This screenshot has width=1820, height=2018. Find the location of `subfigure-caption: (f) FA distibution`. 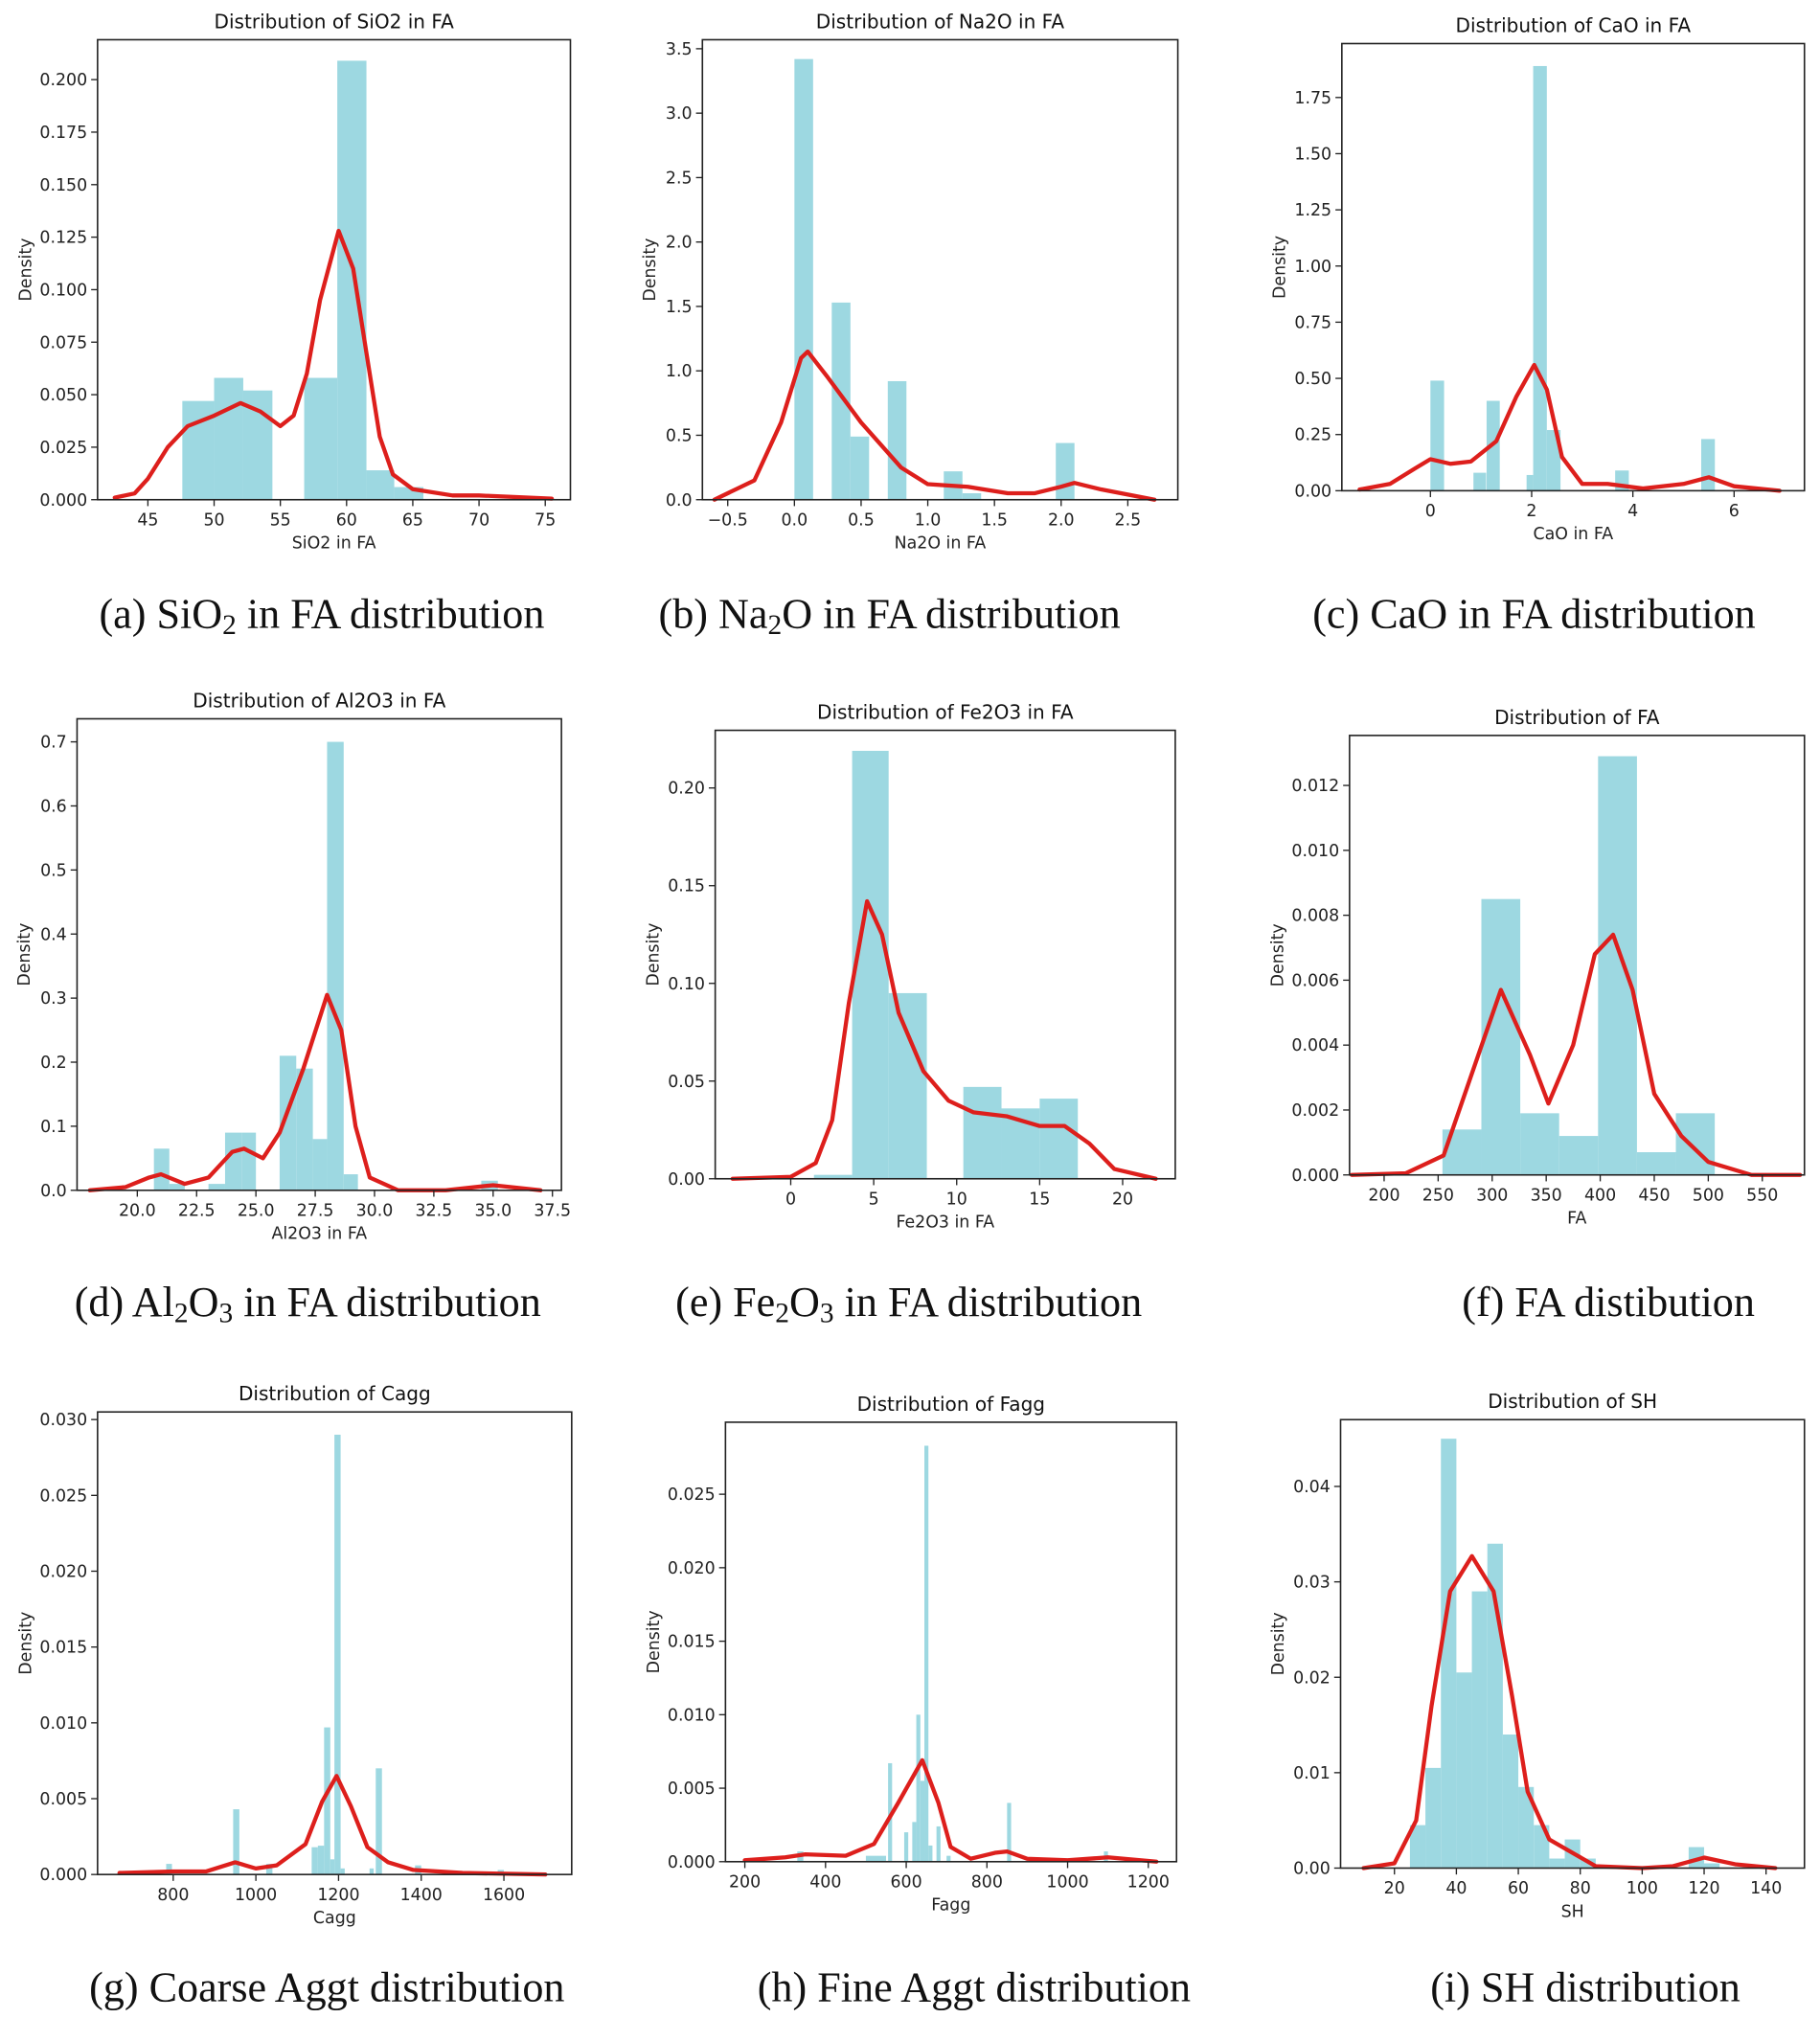

subfigure-caption: (f) FA distibution is located at coordinates (1608, 1302).